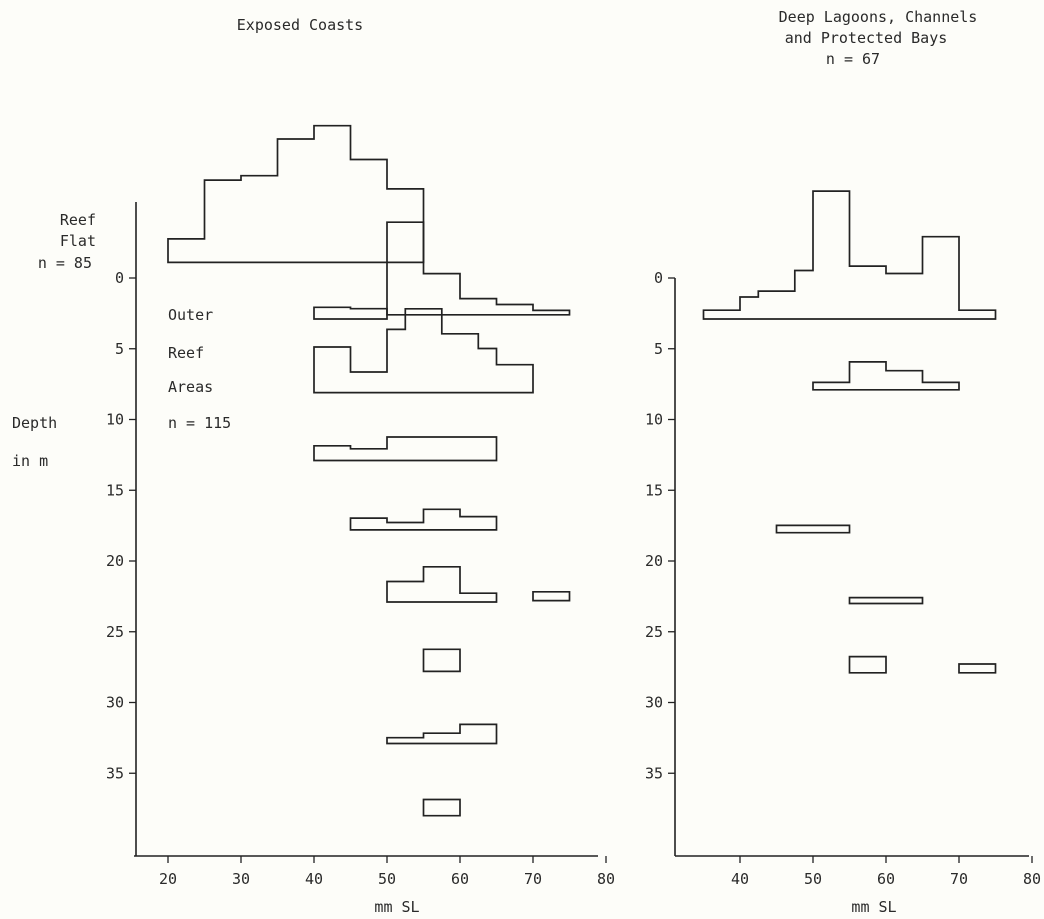 This screenshot has width=1044, height=919. I want to click on group-label-line: Areas, so click(190, 387).